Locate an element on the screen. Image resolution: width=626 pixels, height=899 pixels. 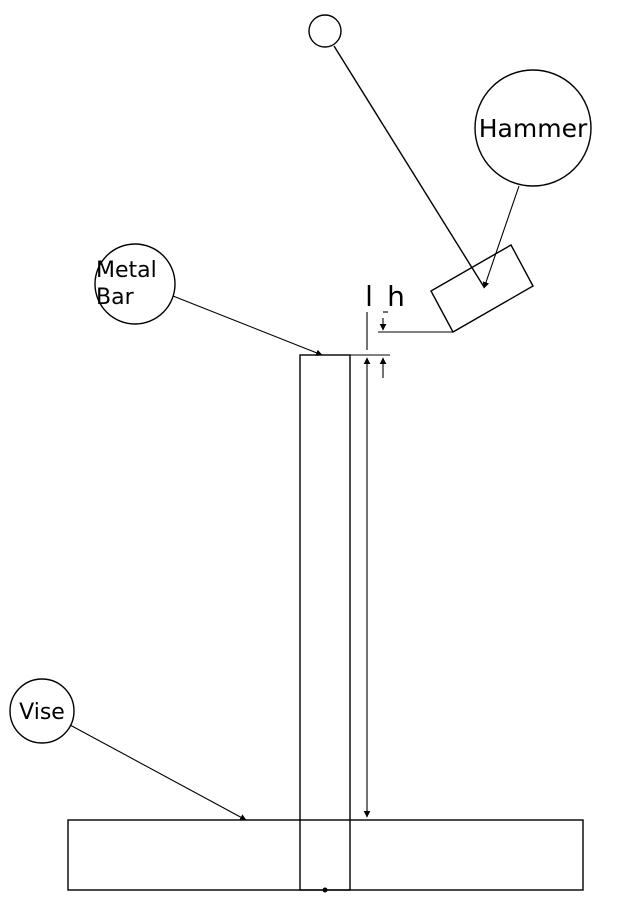
metal-bar-leader is located at coordinates (247, 325).